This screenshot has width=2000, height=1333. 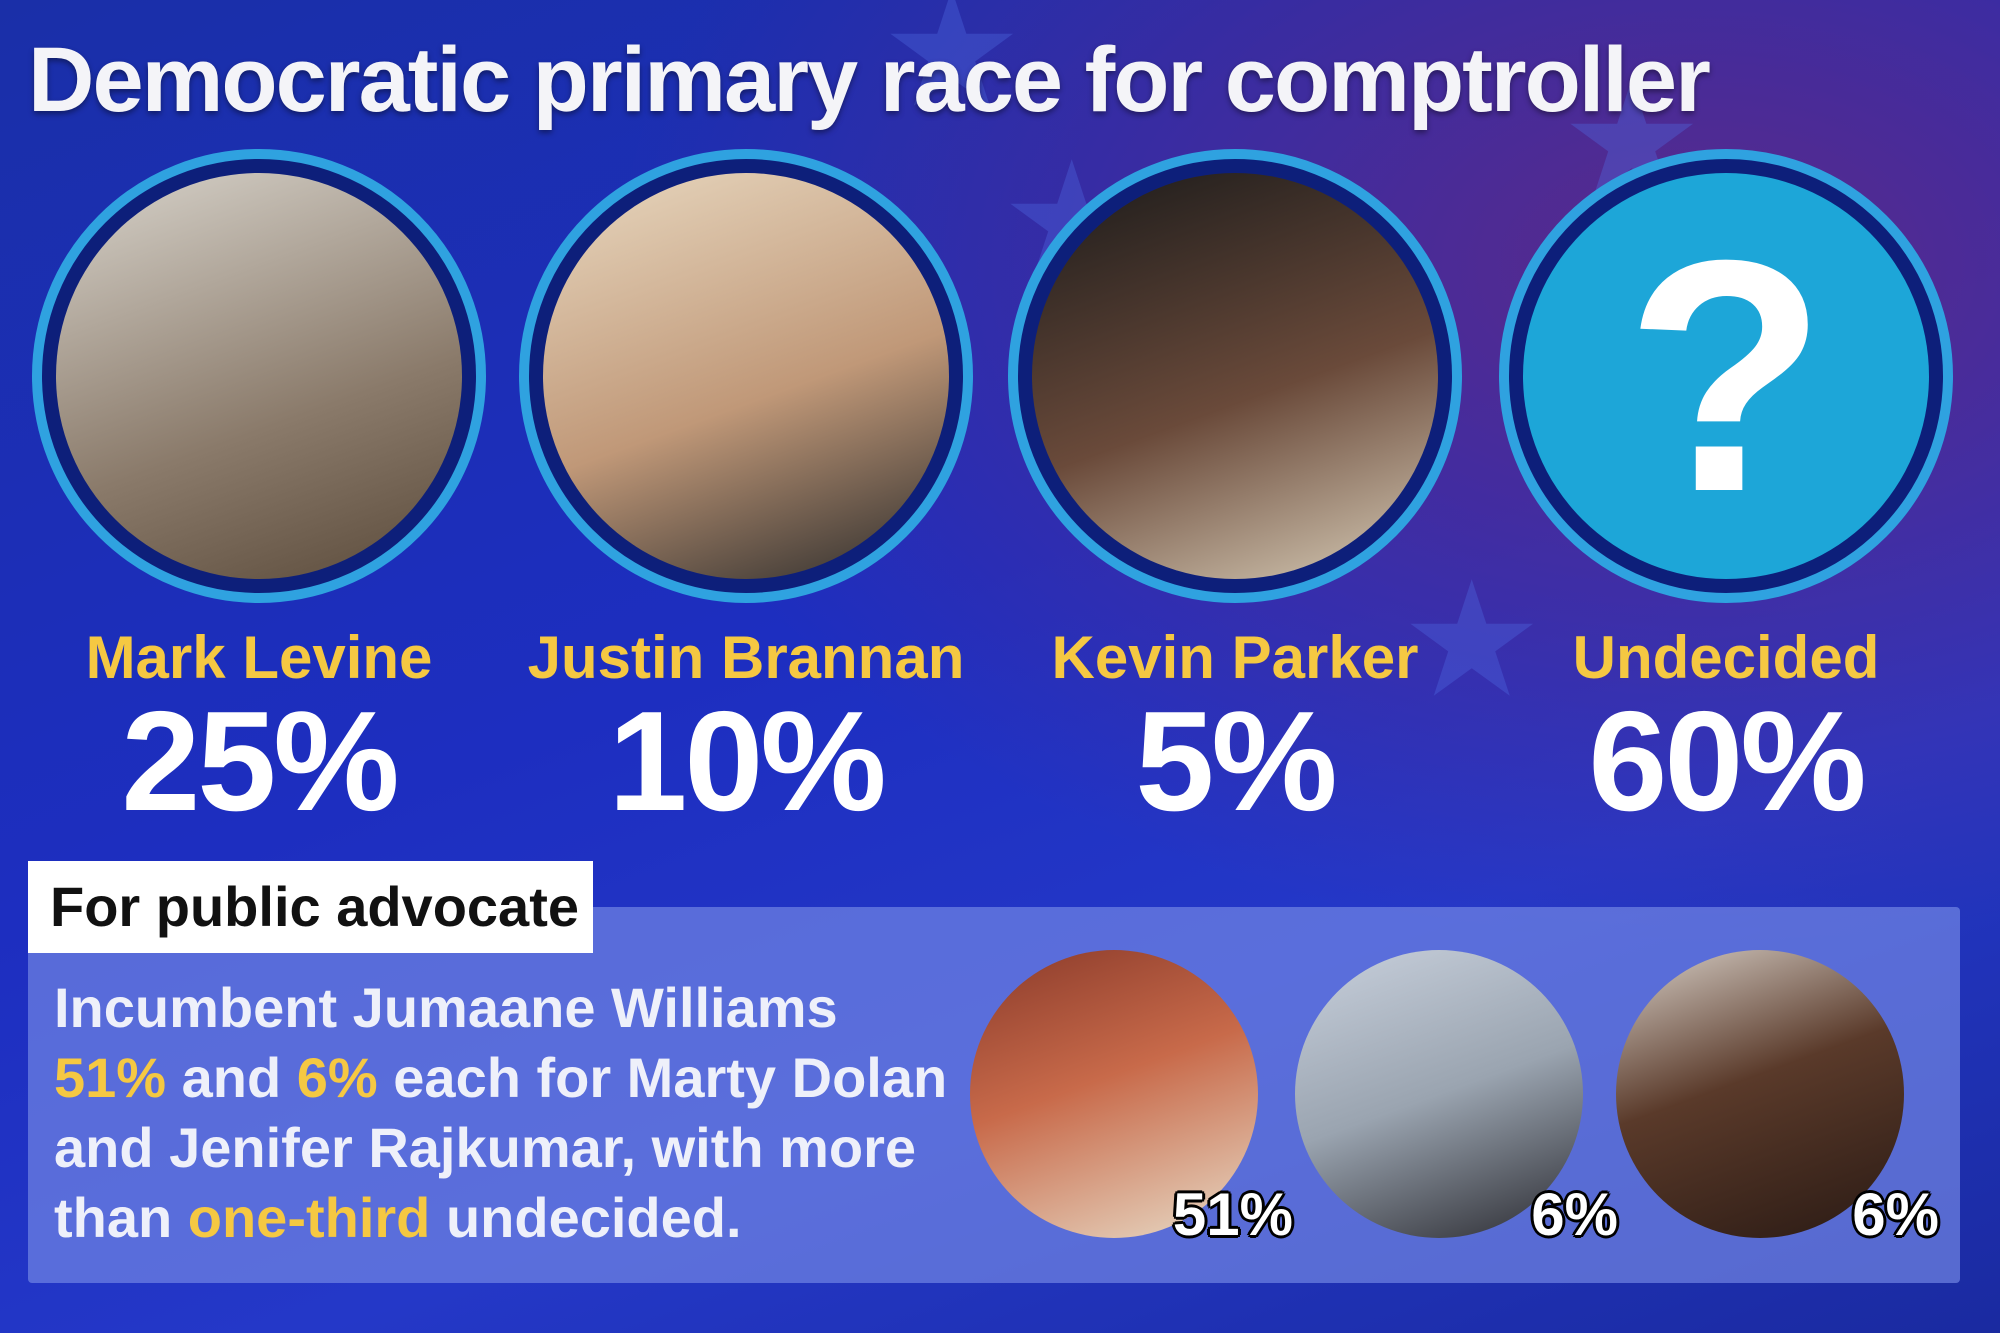 What do you see at coordinates (337, 1077) in the screenshot?
I see `highlight-text: 6%` at bounding box center [337, 1077].